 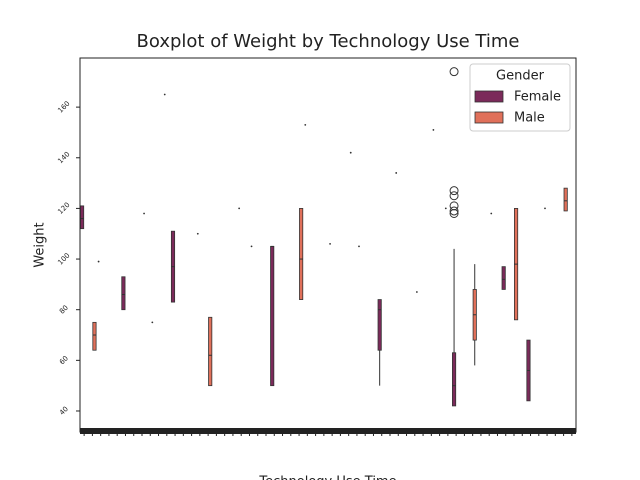 I want to click on y-tick-label: 60, so click(x=64, y=360).